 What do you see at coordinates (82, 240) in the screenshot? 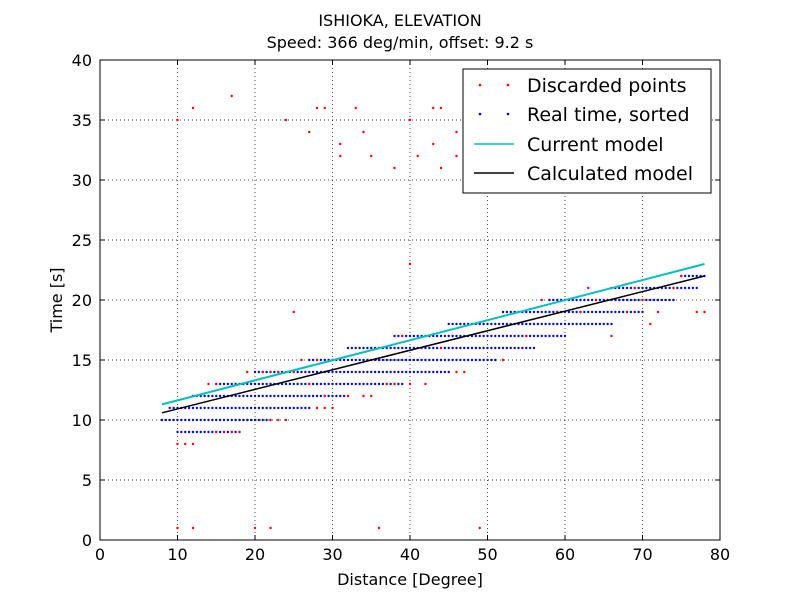
I see `y-tick-label: 25` at bounding box center [82, 240].